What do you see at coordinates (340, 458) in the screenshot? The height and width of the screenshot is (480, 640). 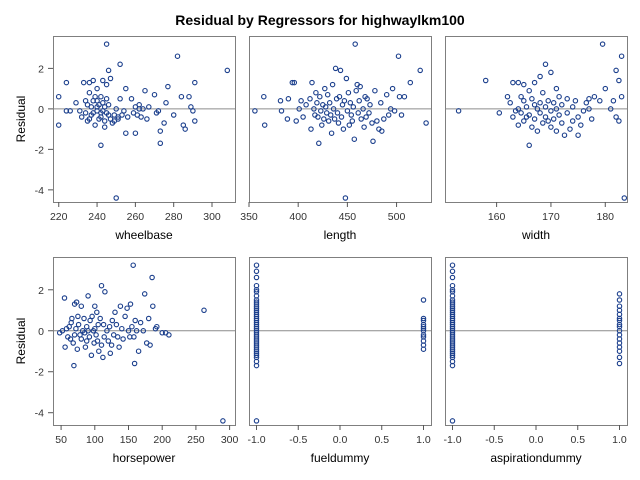 I see `x-axis-label: fueldummy` at bounding box center [340, 458].